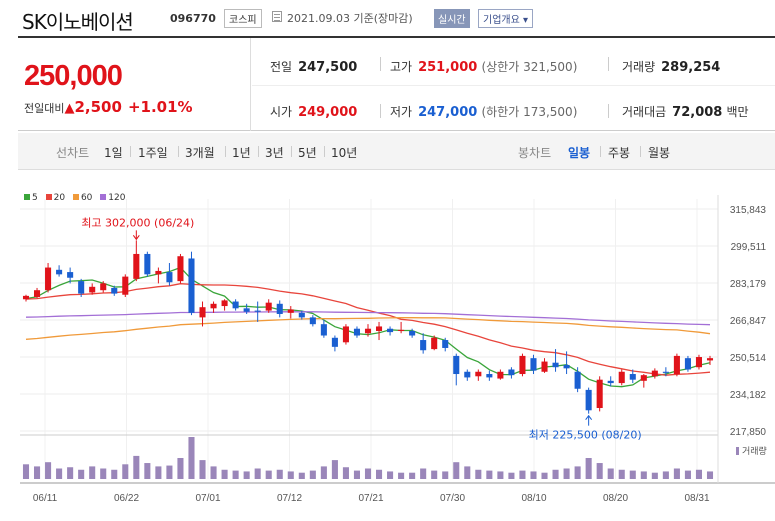  I want to click on day-low: 저가 247,000 (하한가 173,500), so click(483, 111).